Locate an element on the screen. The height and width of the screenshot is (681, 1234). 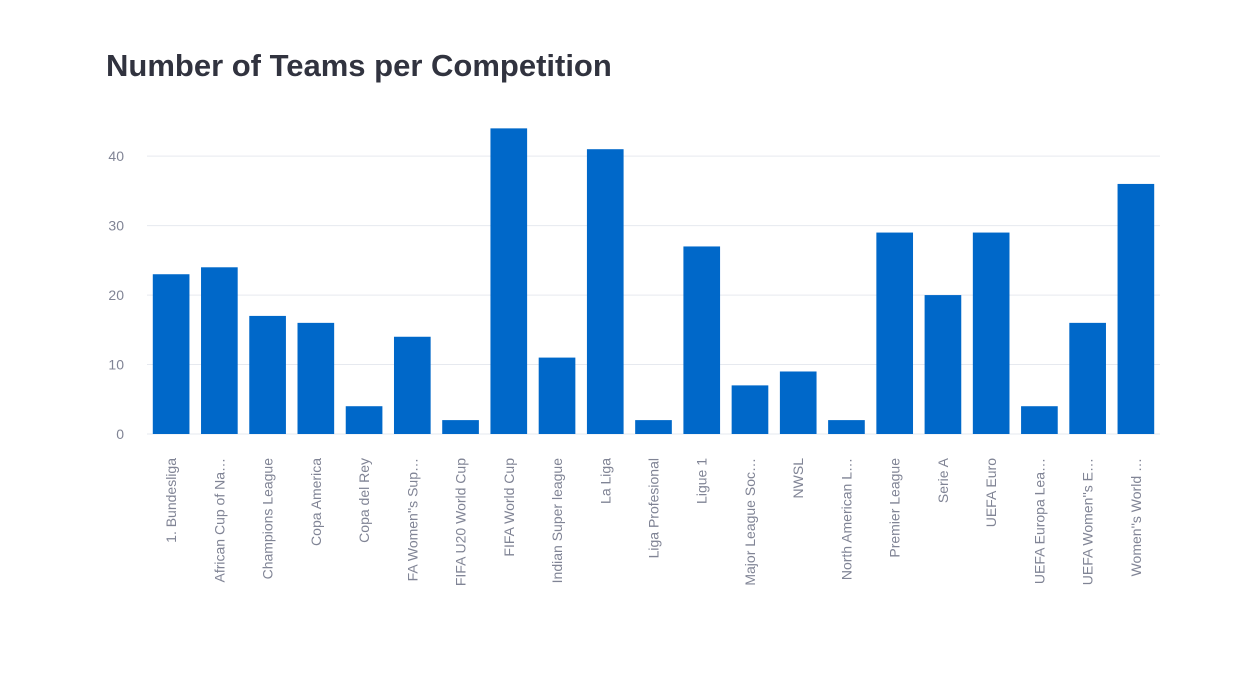
y-tick-label: 0 is located at coordinates (120, 434).